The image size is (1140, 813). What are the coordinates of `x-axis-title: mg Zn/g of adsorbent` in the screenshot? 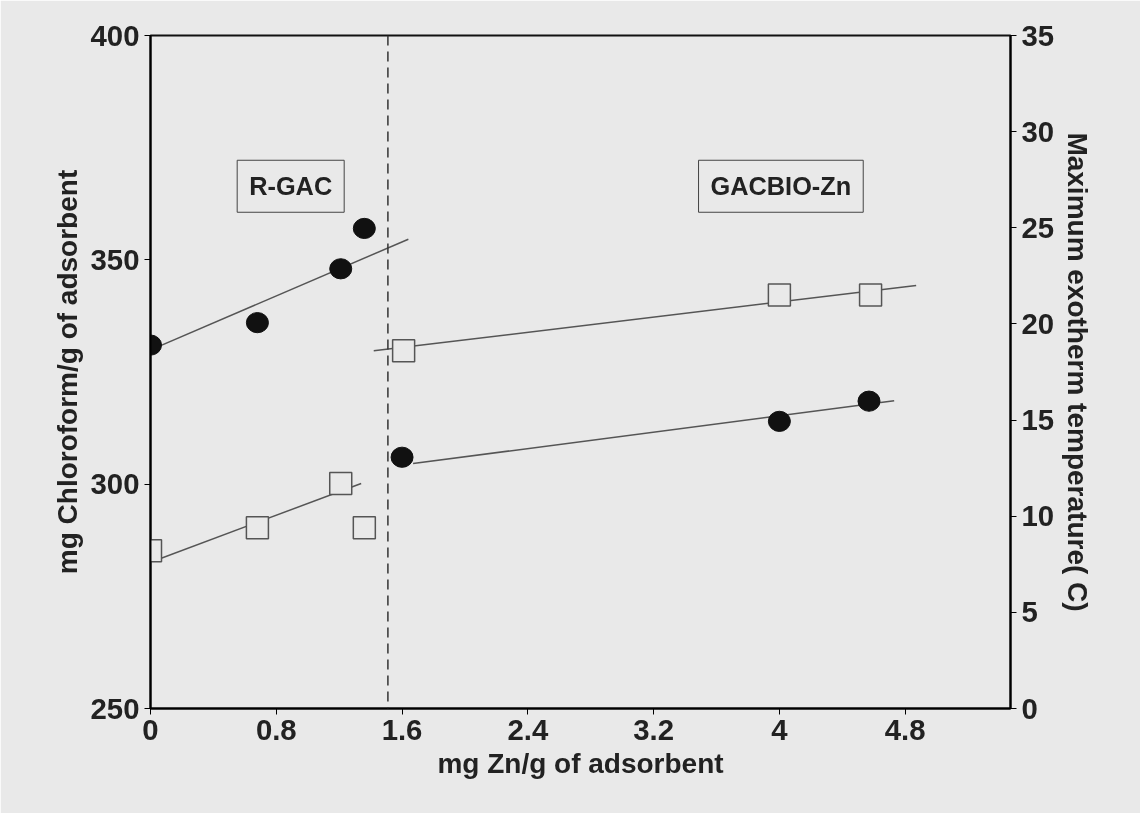 It's located at (580, 763).